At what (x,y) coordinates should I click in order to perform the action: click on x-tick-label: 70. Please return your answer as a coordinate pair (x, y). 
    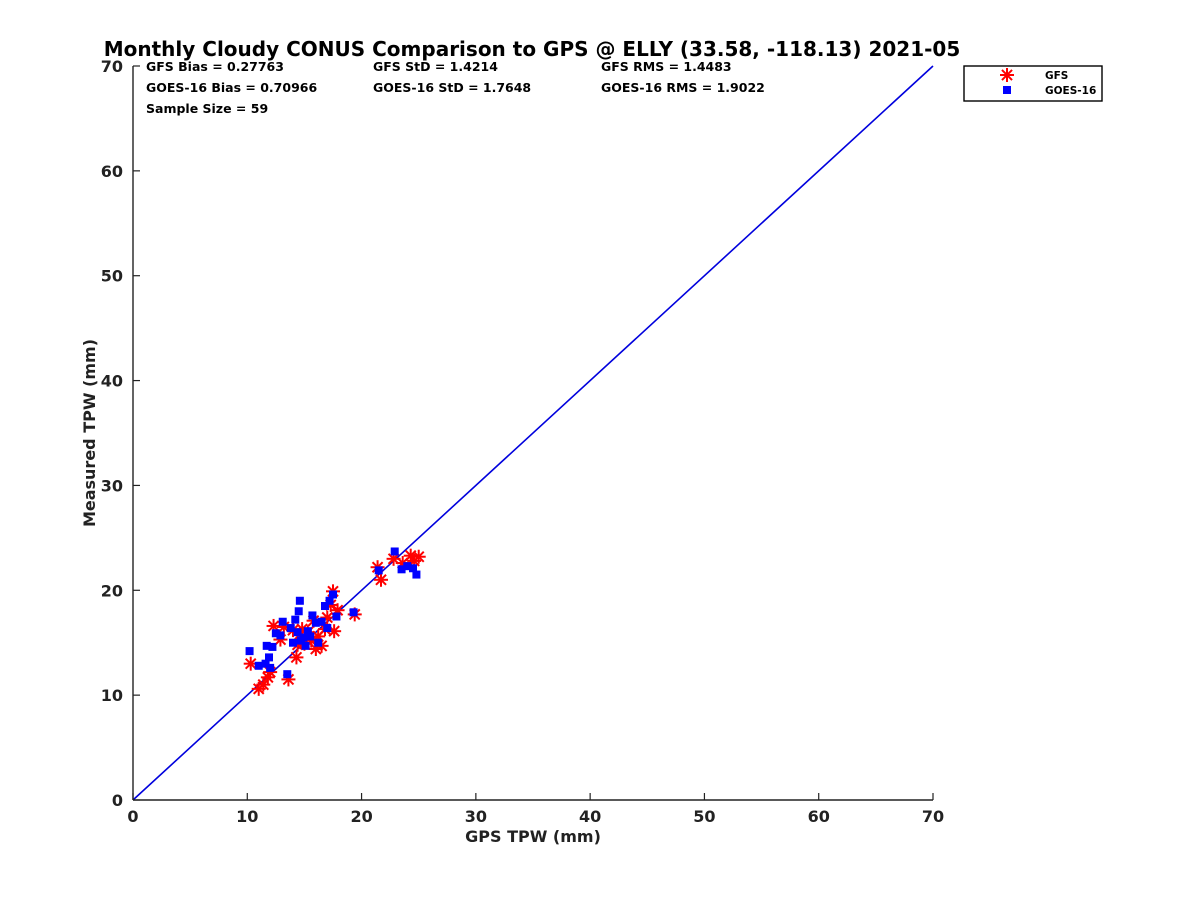
    Looking at the image, I should click on (933, 816).